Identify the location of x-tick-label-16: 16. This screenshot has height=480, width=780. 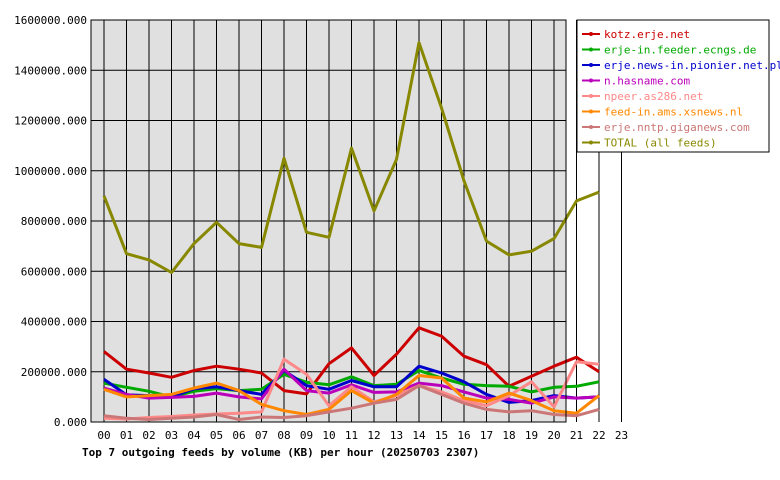
(463, 435).